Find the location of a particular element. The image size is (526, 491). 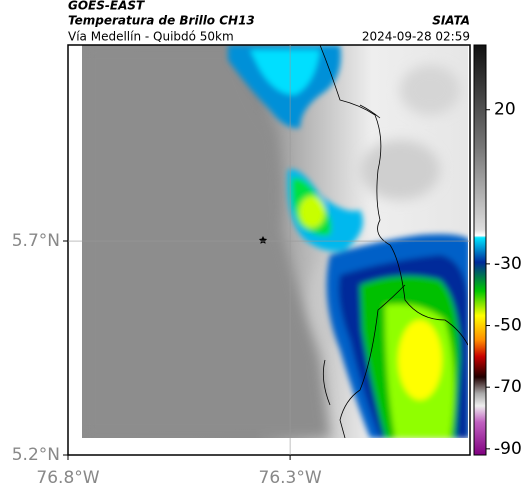

colorbar-label: -70 is located at coordinates (508, 387).